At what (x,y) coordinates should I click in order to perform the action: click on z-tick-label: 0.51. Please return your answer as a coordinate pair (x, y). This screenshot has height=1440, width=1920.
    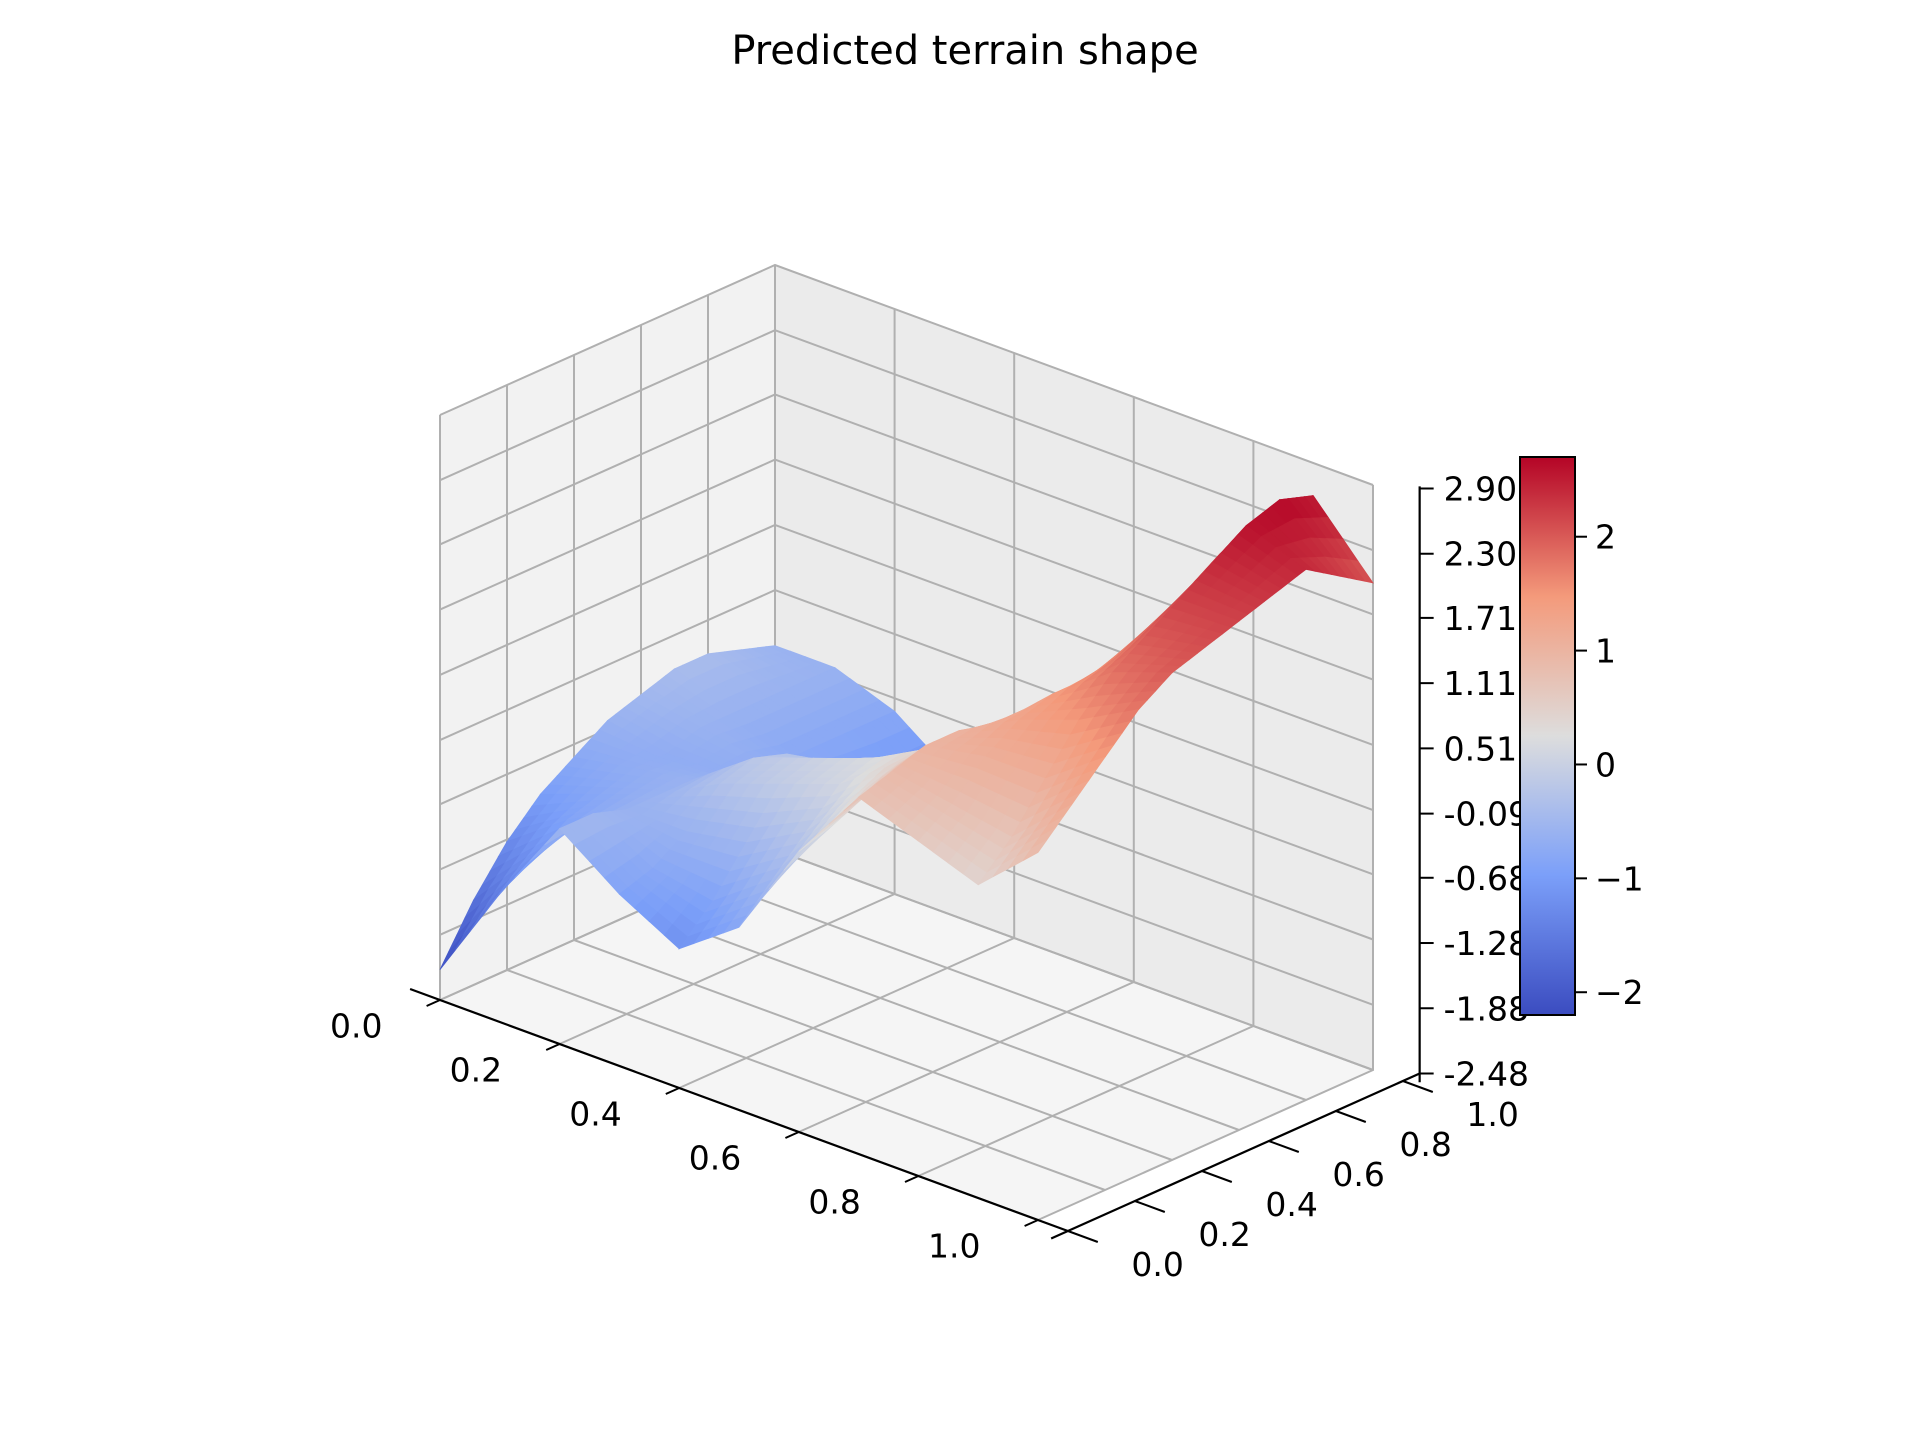
    Looking at the image, I should click on (1480, 748).